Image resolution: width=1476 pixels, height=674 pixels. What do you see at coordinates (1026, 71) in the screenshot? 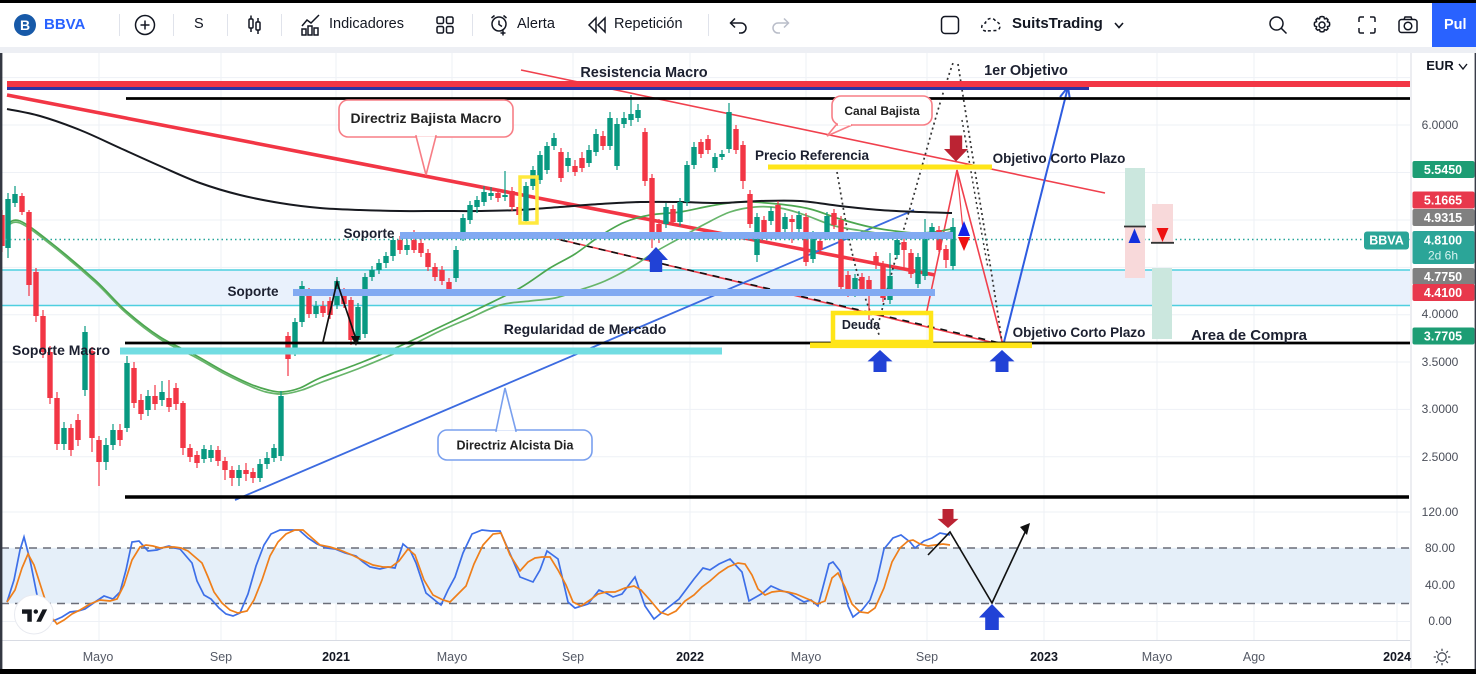
I see `svg-text: 1er Objetivo` at bounding box center [1026, 71].